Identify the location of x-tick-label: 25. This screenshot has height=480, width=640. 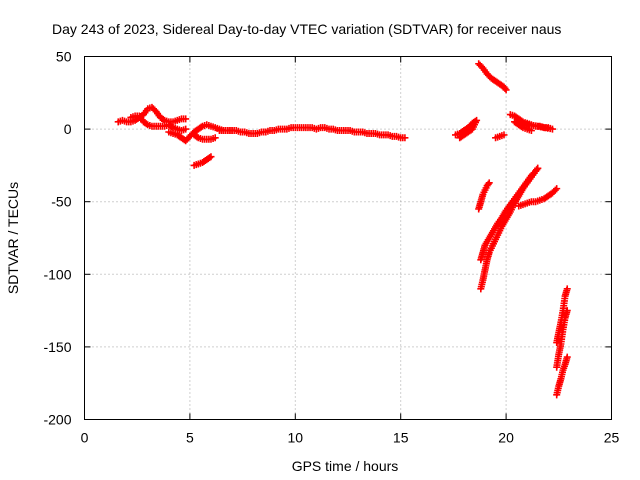
(612, 438).